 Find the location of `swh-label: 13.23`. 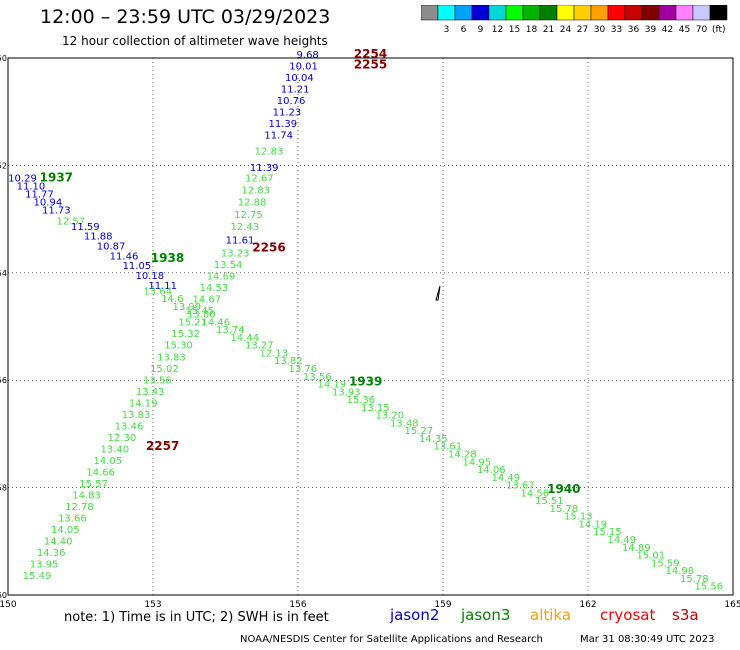

swh-label: 13.23 is located at coordinates (235, 254).